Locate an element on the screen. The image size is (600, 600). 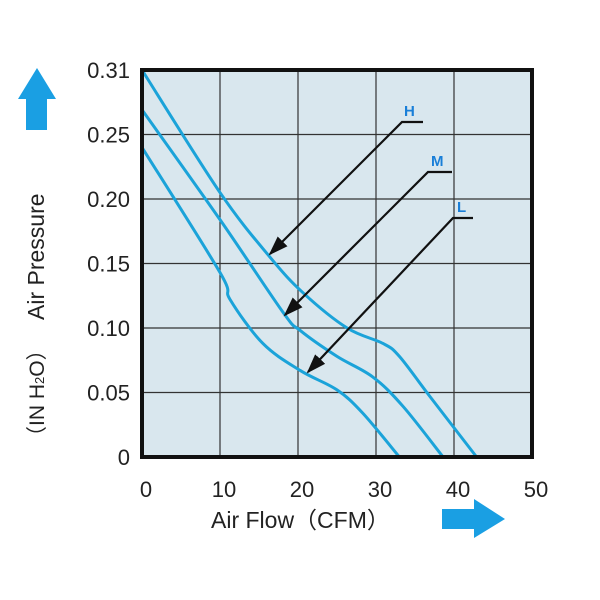
callout-arrow-M is located at coordinates (367, 243).